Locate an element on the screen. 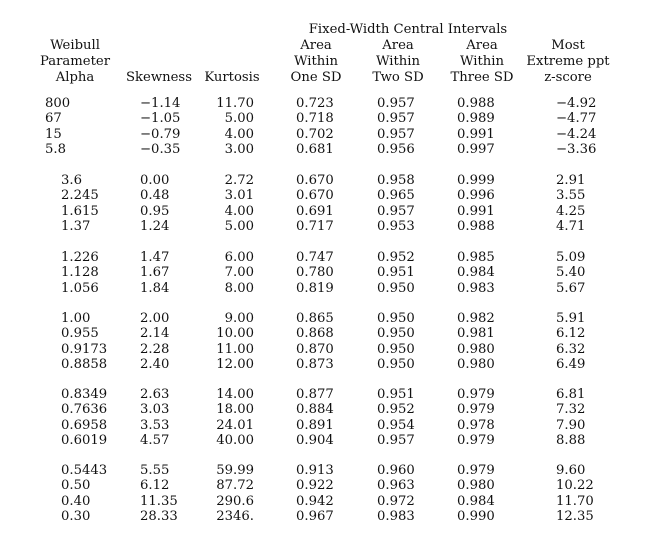  cell-kurtosis: 12.00 is located at coordinates (235, 365).